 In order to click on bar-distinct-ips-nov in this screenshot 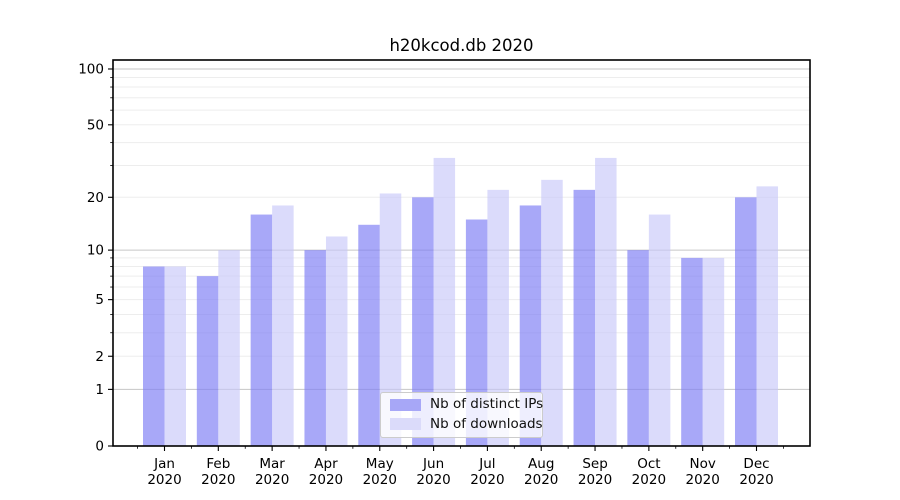, I will do `click(692, 351)`.